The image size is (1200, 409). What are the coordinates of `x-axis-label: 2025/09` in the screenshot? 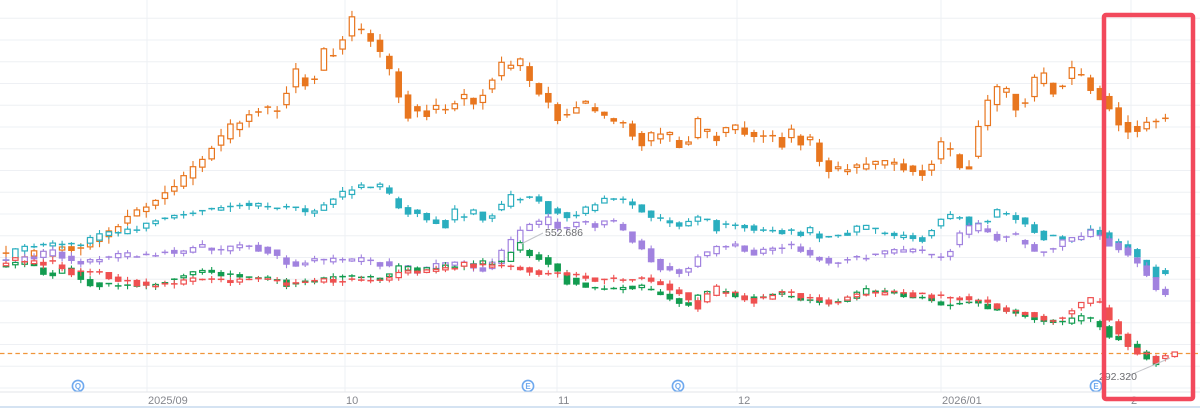 It's located at (168, 401).